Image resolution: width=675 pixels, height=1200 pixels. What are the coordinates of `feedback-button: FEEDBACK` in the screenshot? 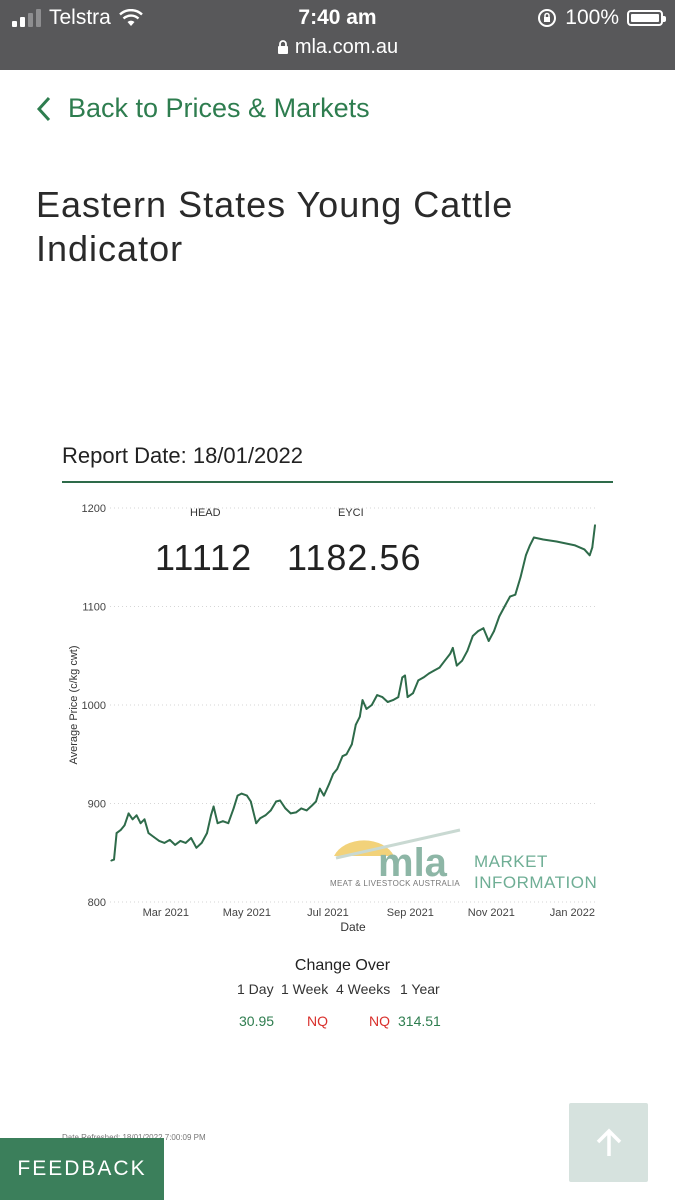 It's located at (82, 1169).